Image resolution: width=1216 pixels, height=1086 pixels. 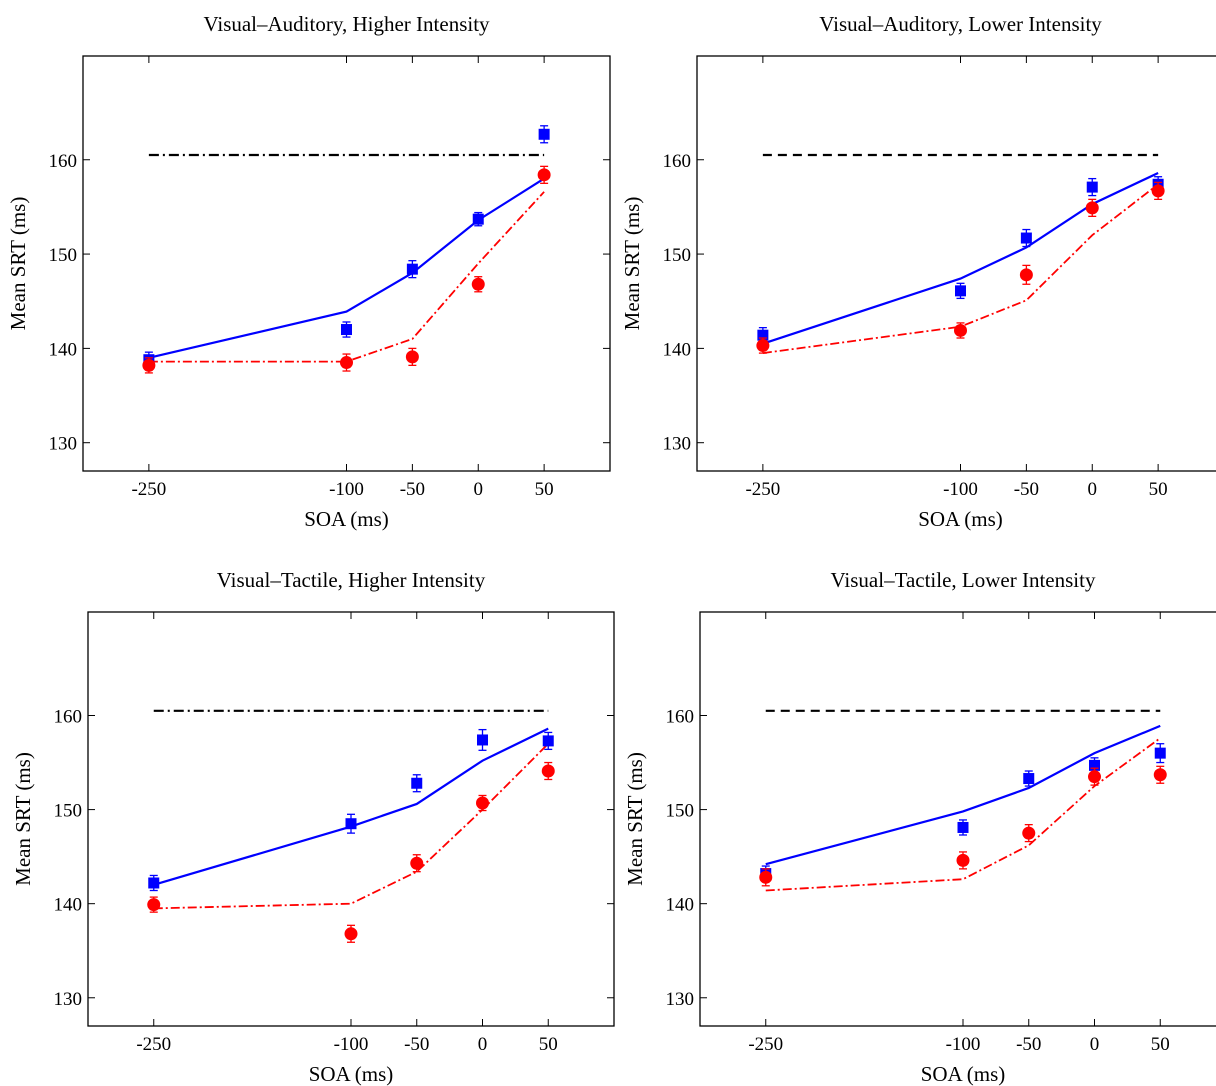 What do you see at coordinates (351, 580) in the screenshot?
I see `chart-title: Visual–Tactile, Higher Intensity` at bounding box center [351, 580].